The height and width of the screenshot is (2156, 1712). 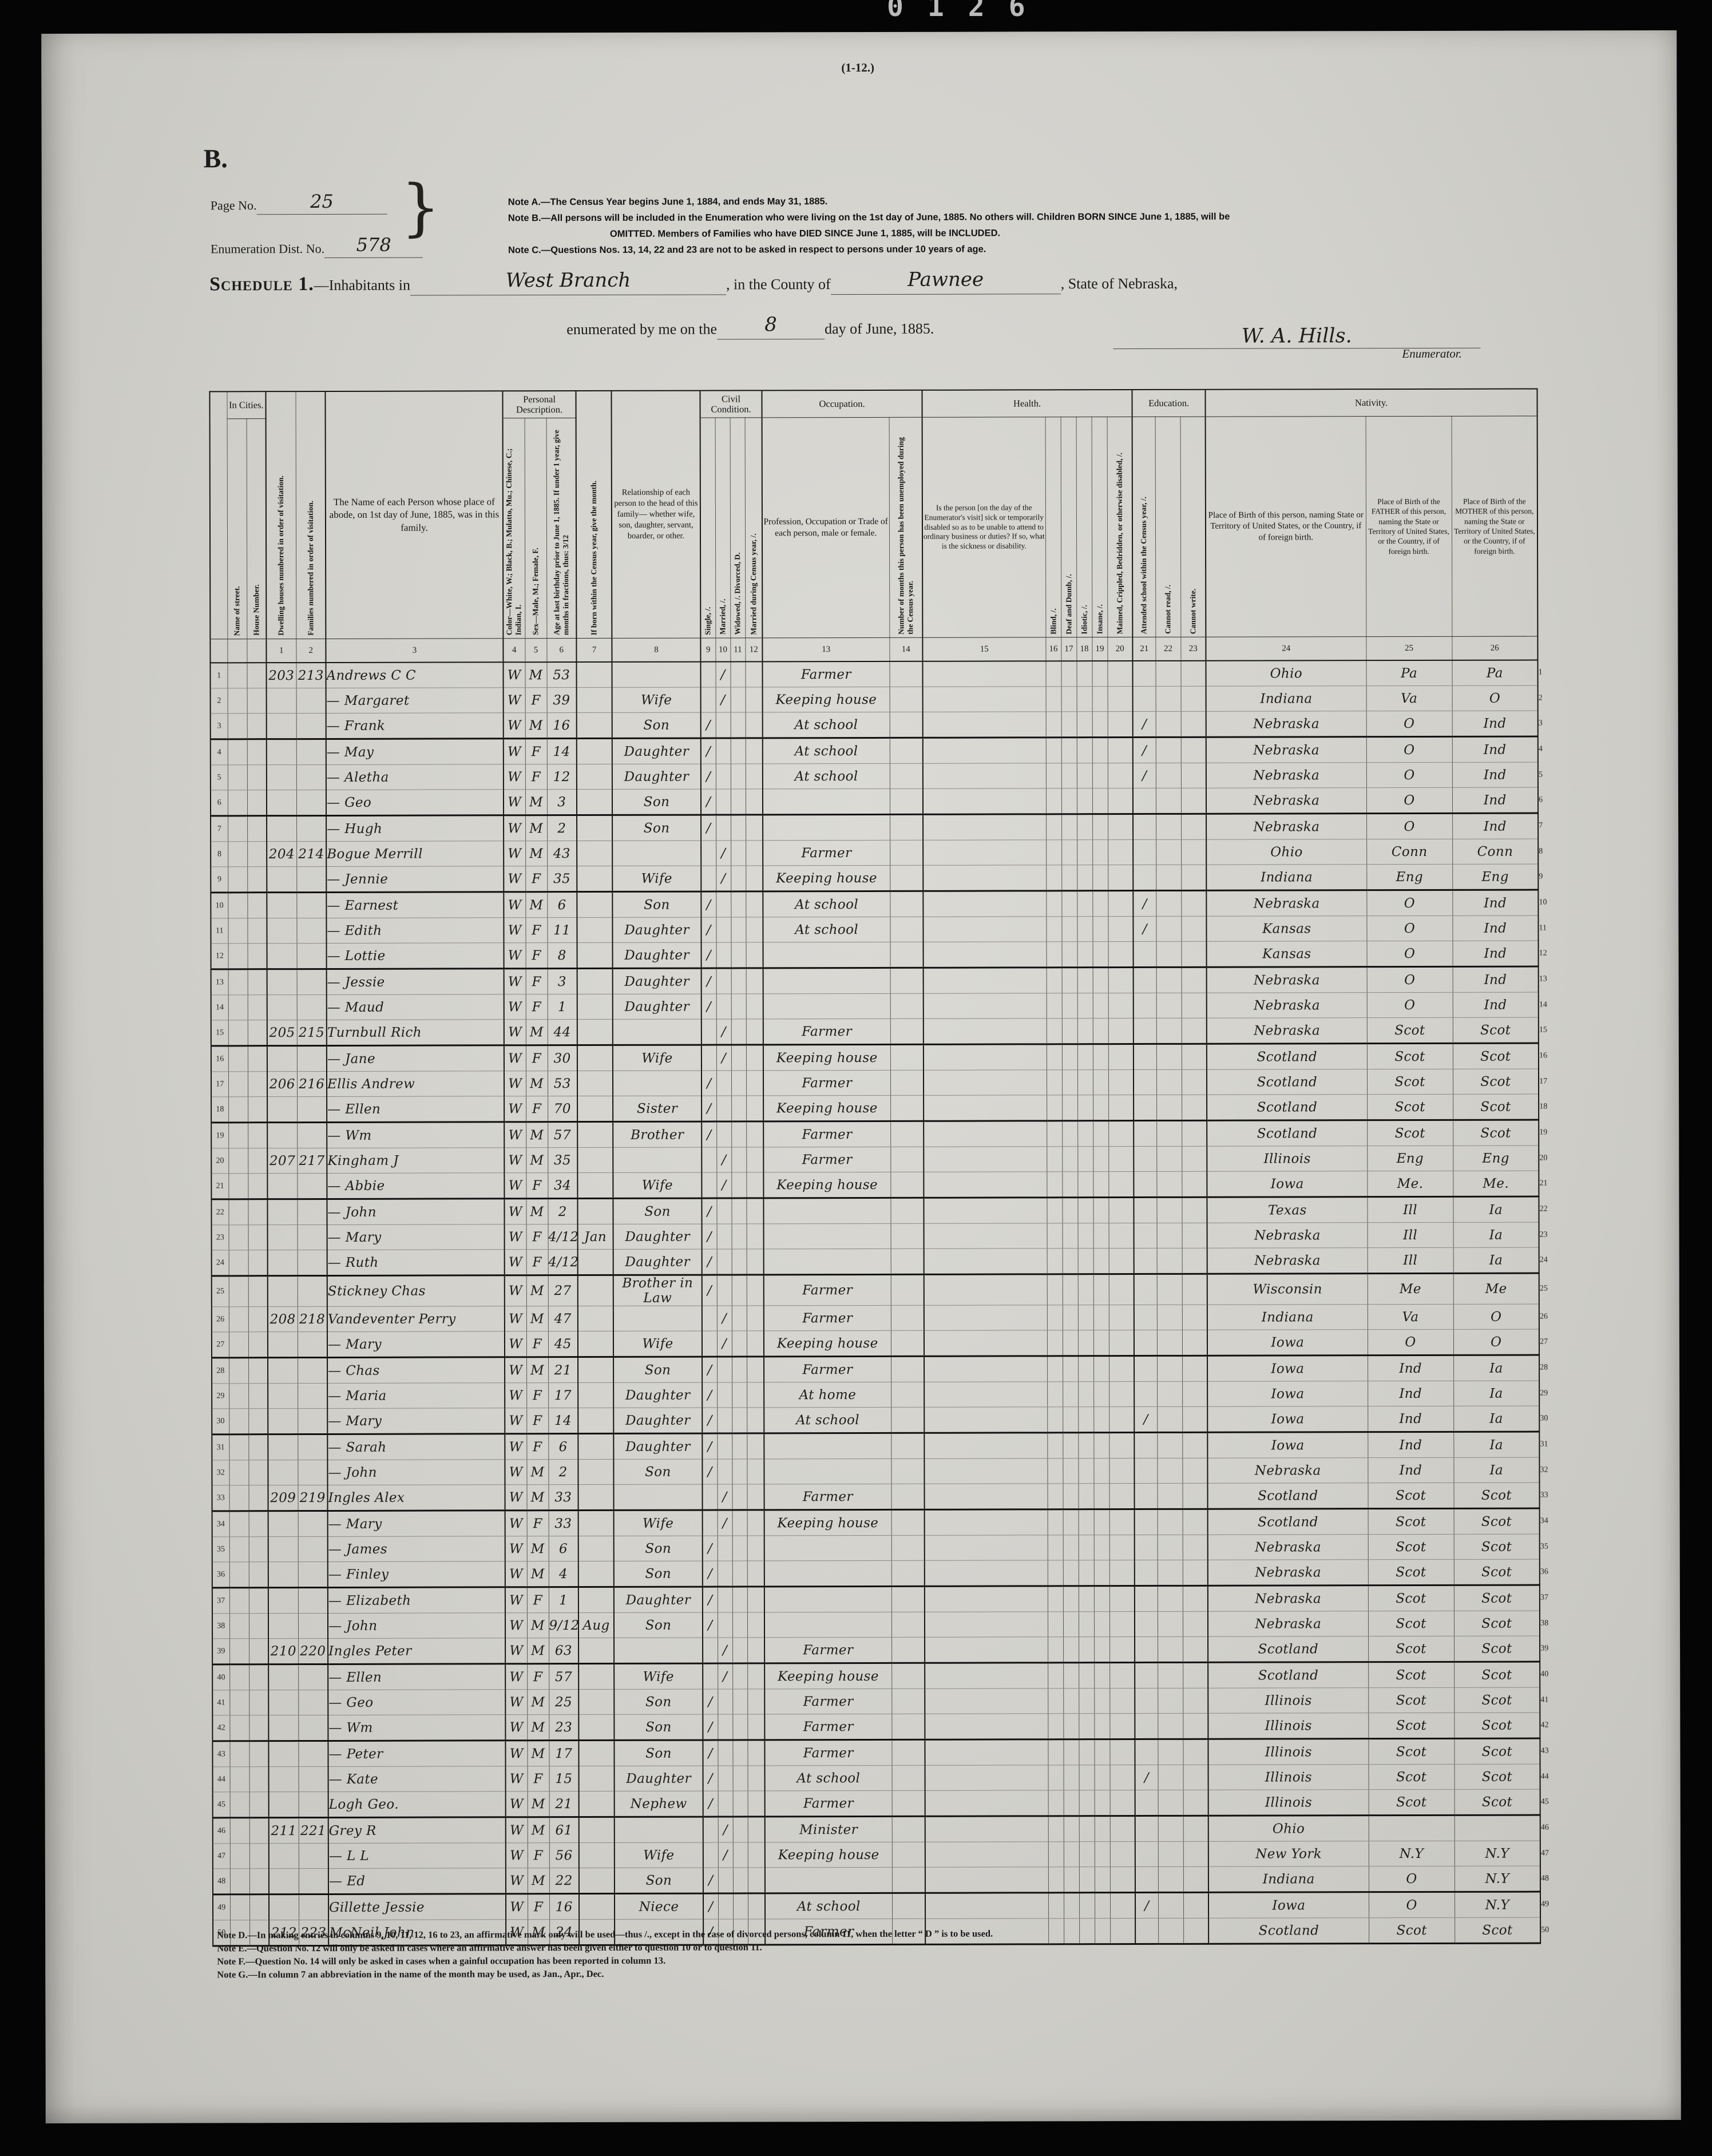 I want to click on person-row: 32— John W M 2 Son / Nebraska Ind Ia 32, so click(x=887, y=1471).